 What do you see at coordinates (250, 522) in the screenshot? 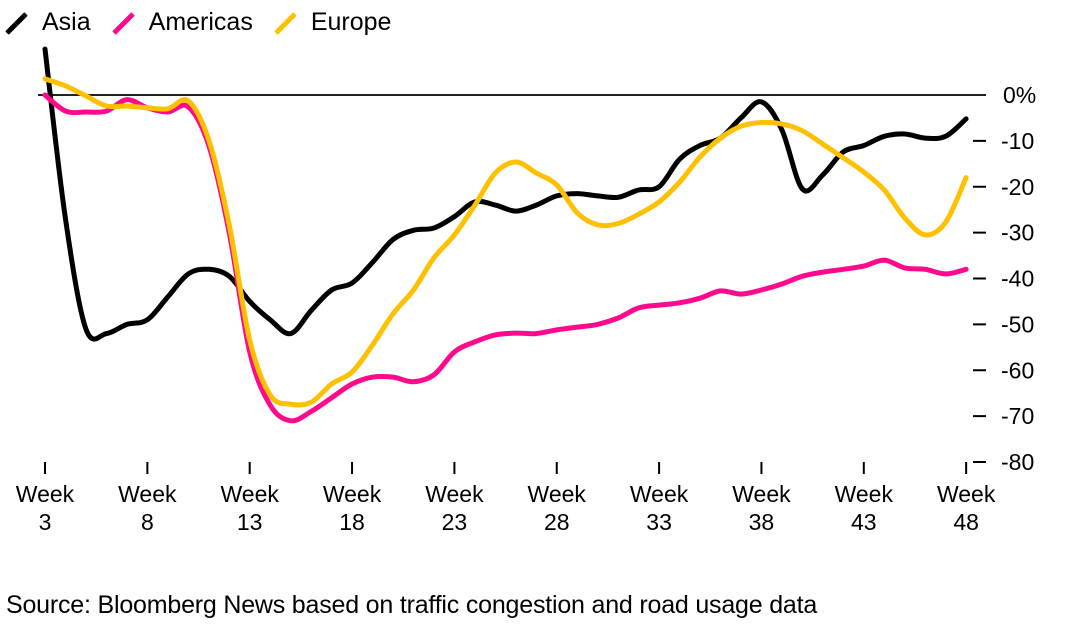
I see `x-tick-label-number: 13` at bounding box center [250, 522].